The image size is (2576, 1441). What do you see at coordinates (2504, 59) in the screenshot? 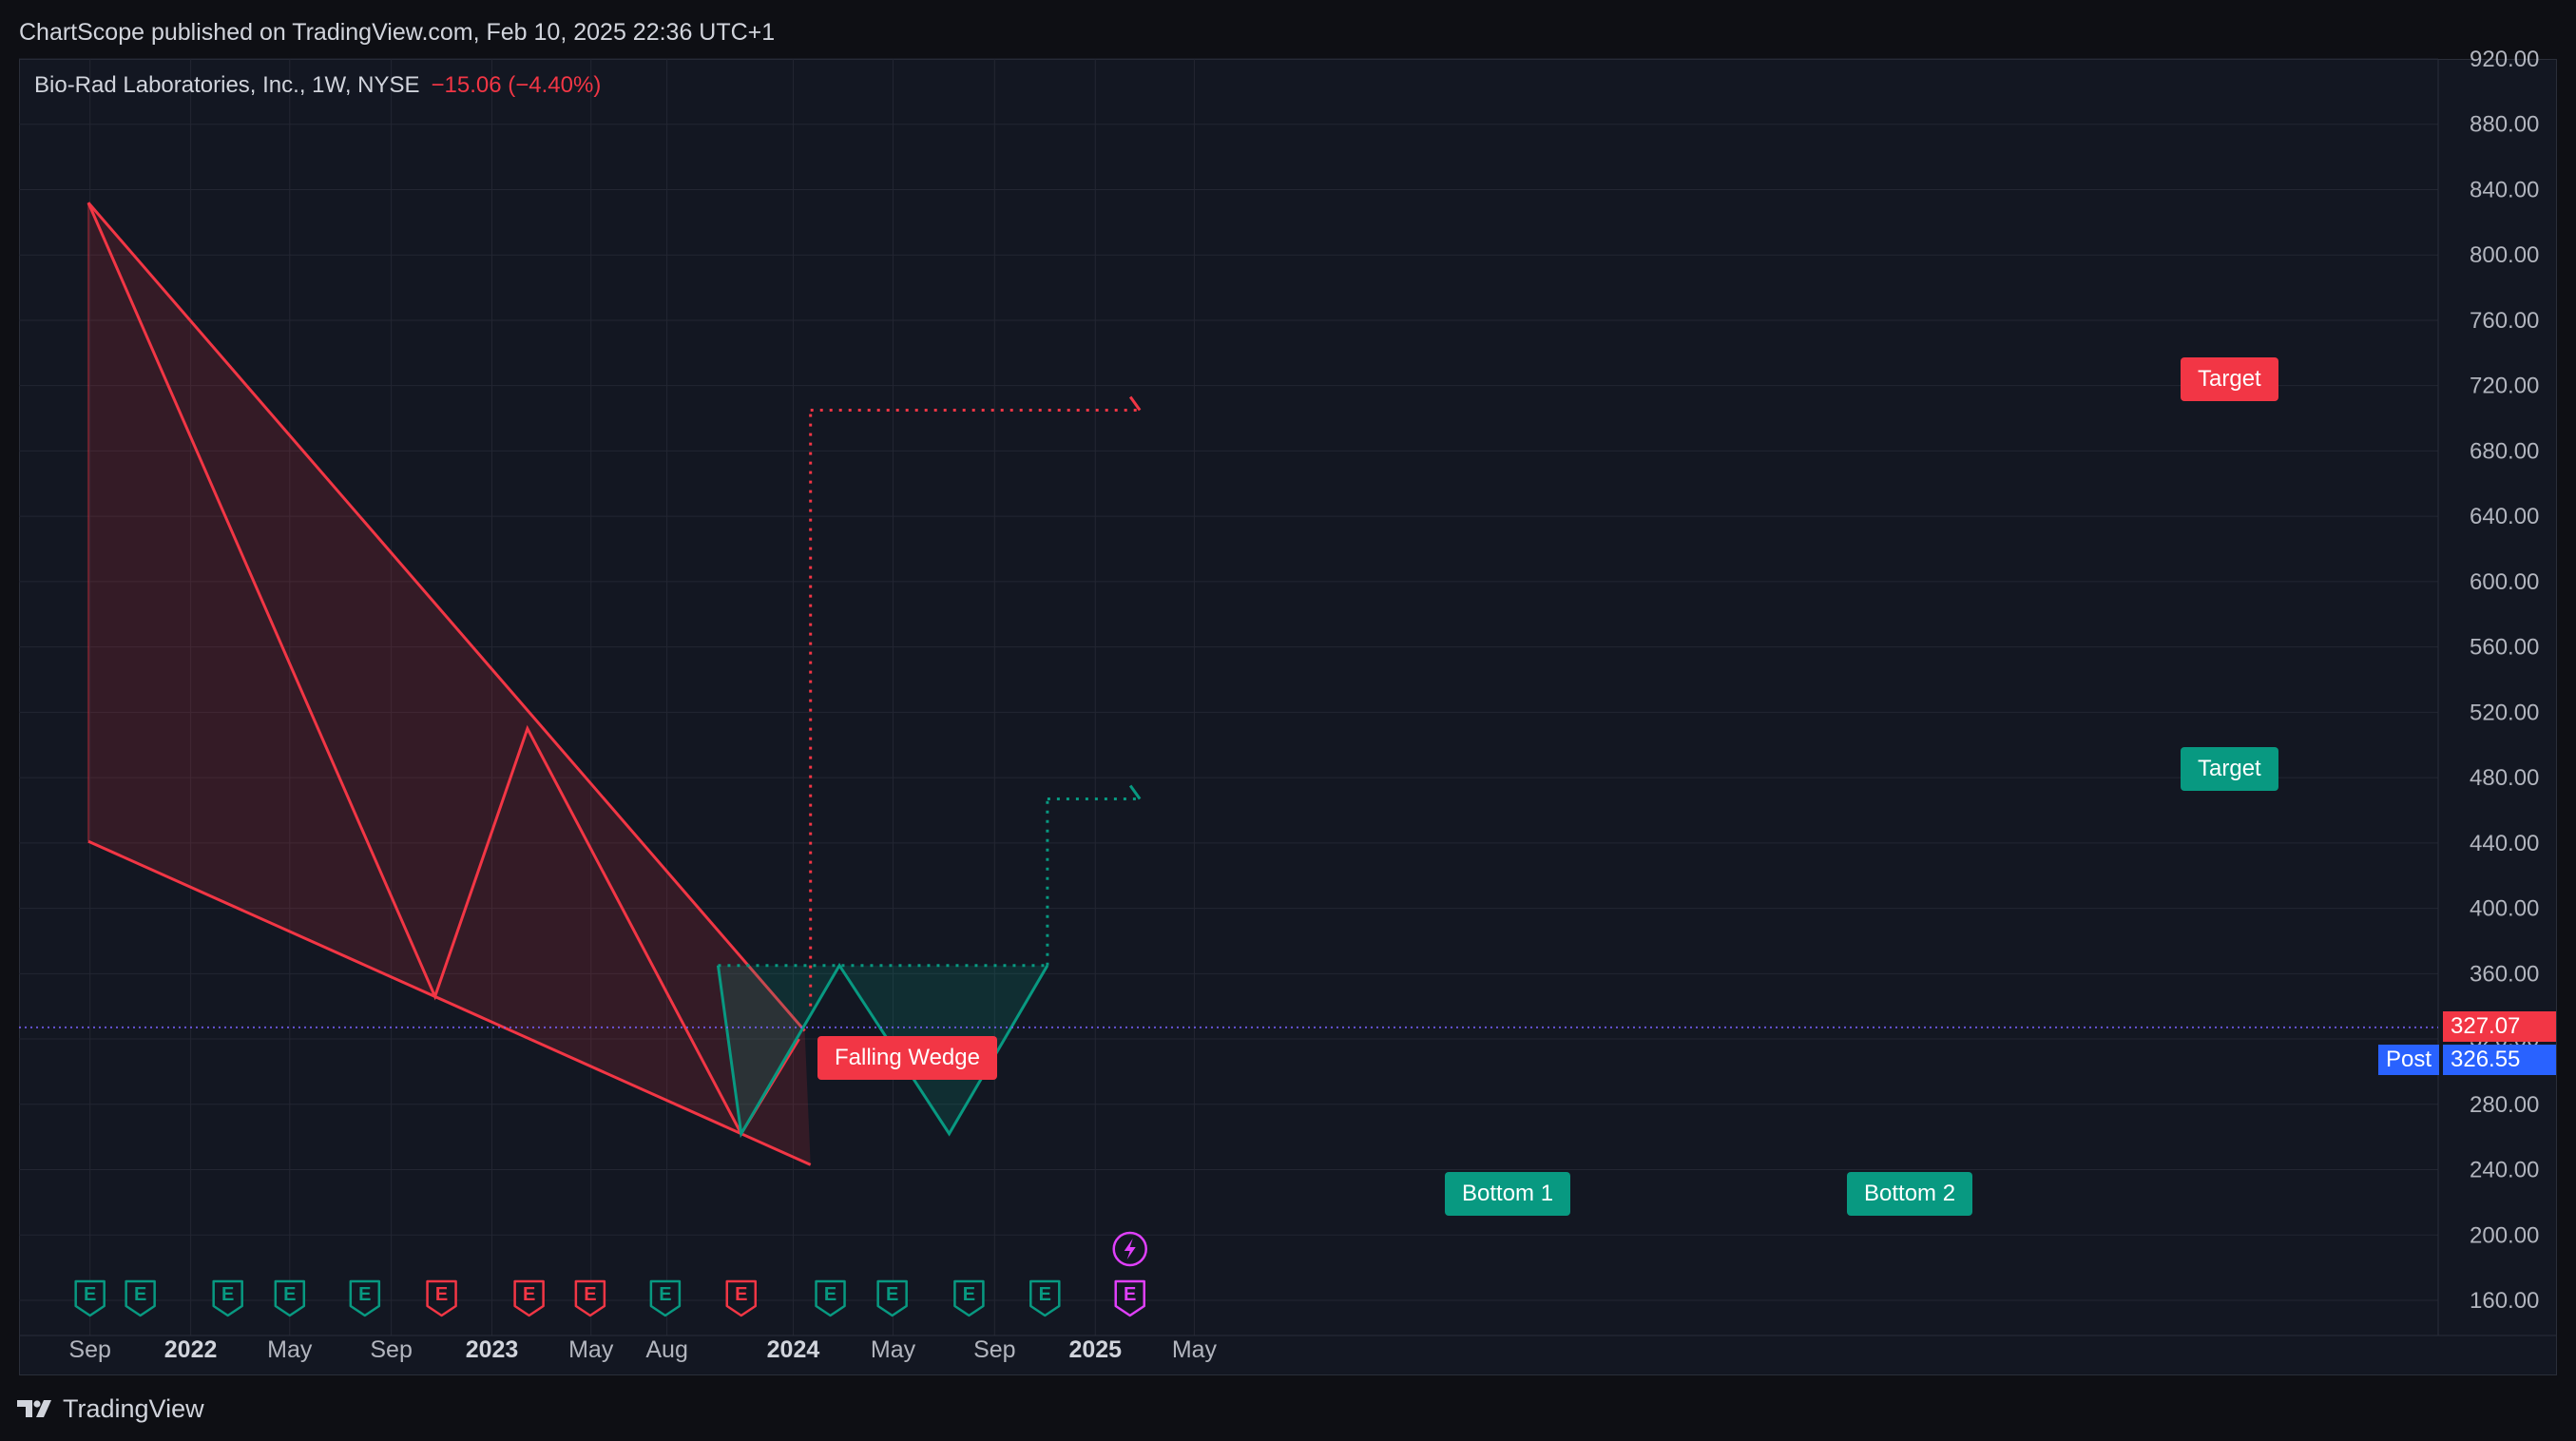
I see `y-tick-label: 920.00` at bounding box center [2504, 59].